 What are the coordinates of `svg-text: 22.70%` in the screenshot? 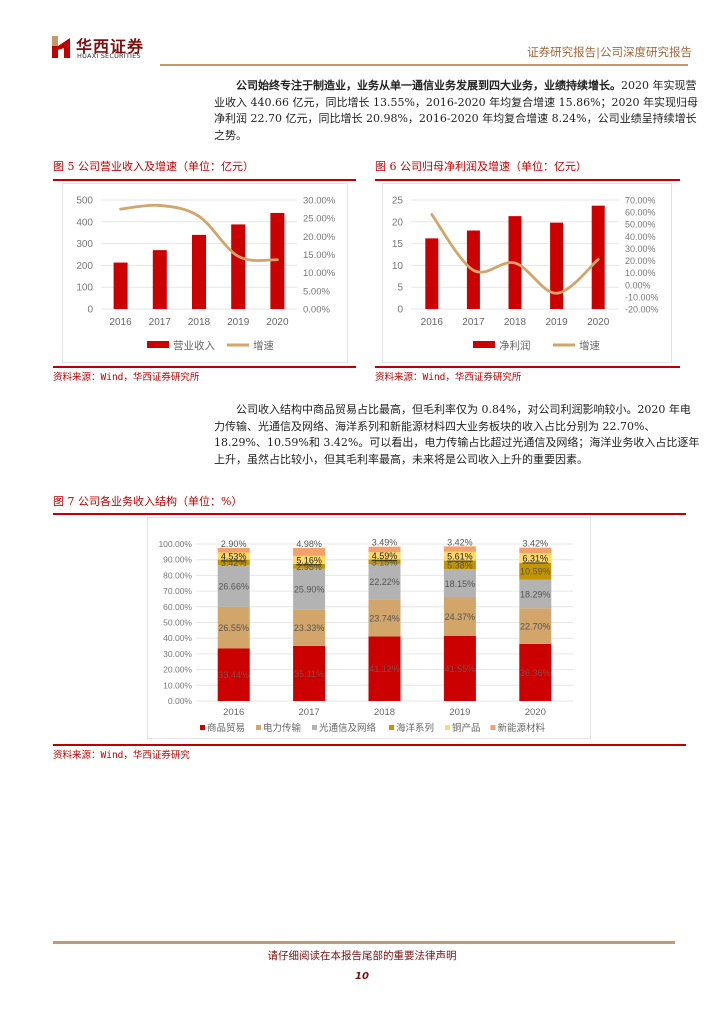 It's located at (535, 627).